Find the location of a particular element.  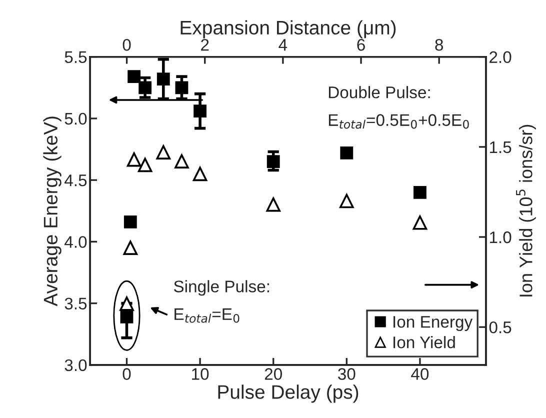

x-tick-label: 20 is located at coordinates (273, 374).